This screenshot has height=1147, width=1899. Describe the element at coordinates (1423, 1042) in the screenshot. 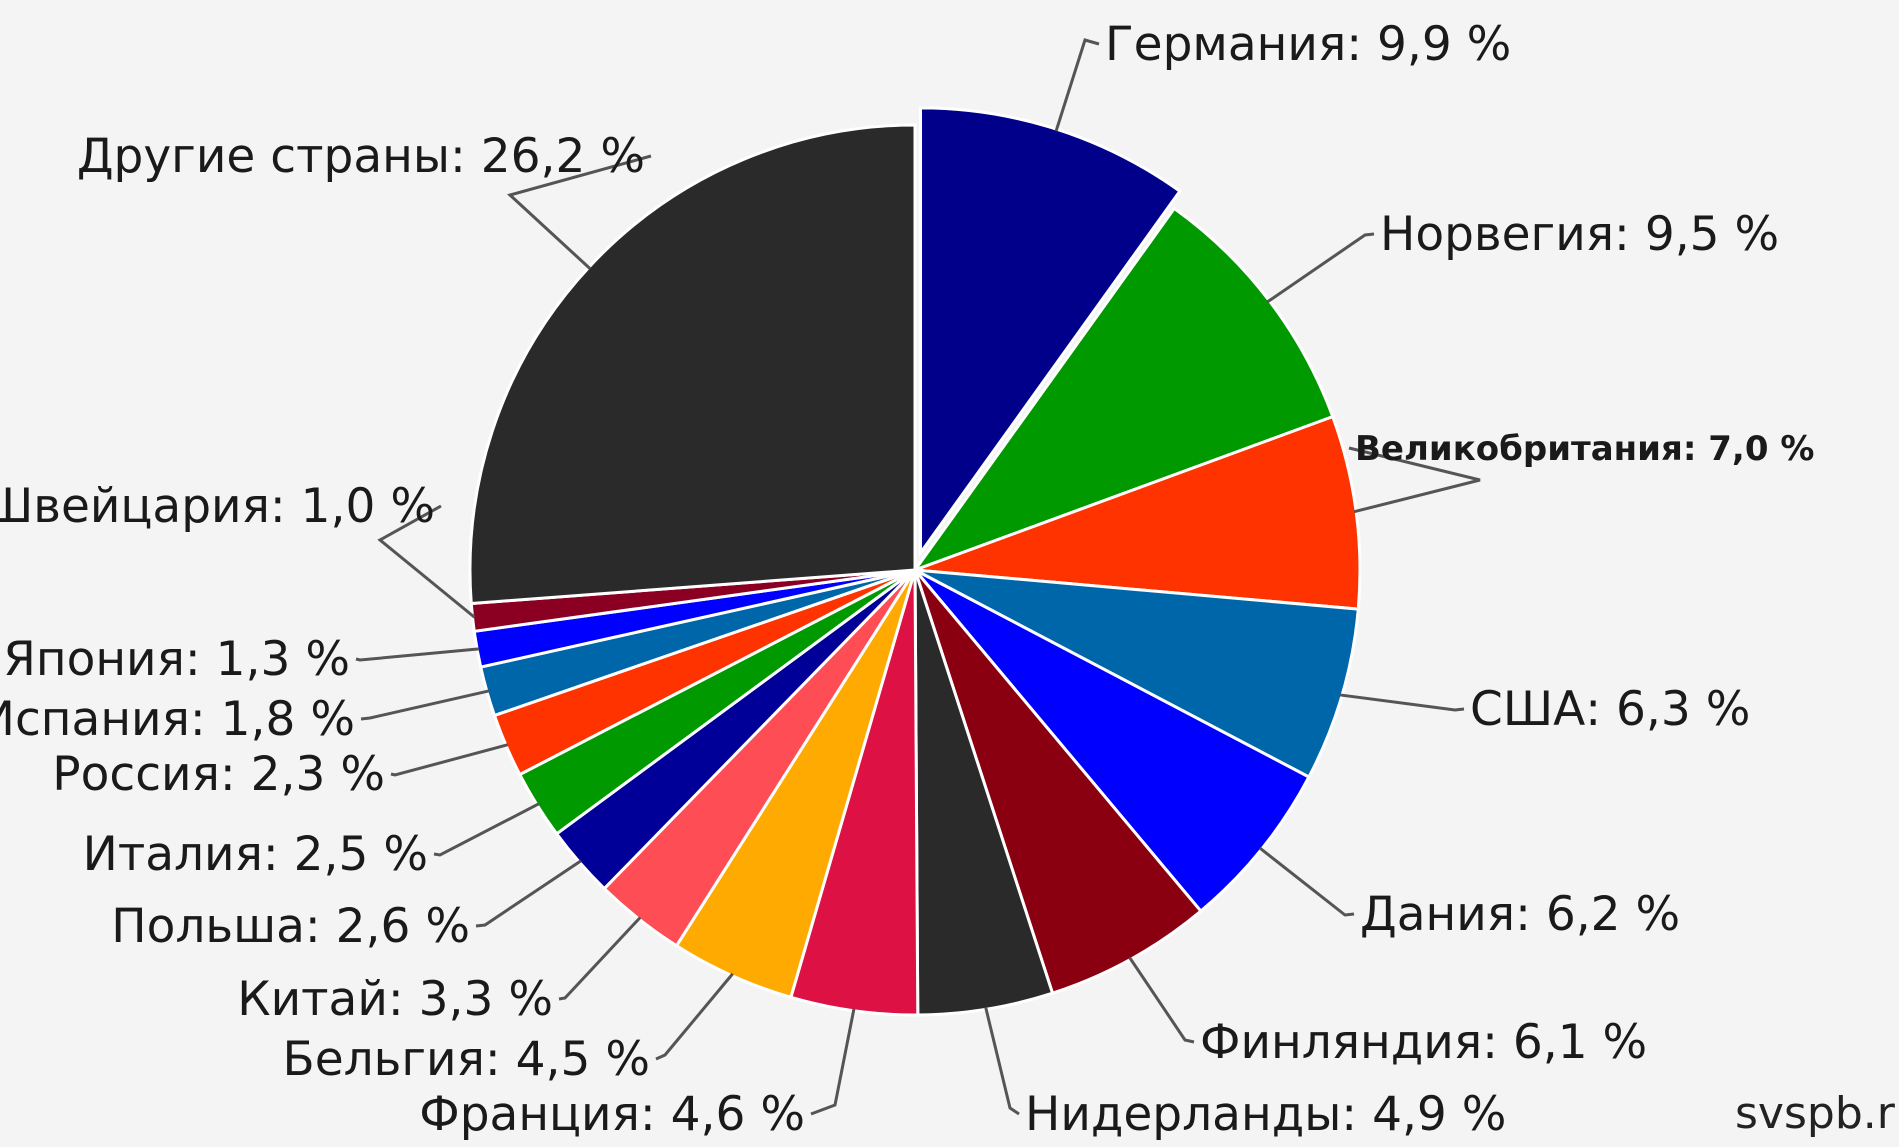

I see `slice-label-5: Финляндия: 6,1 %` at that location.